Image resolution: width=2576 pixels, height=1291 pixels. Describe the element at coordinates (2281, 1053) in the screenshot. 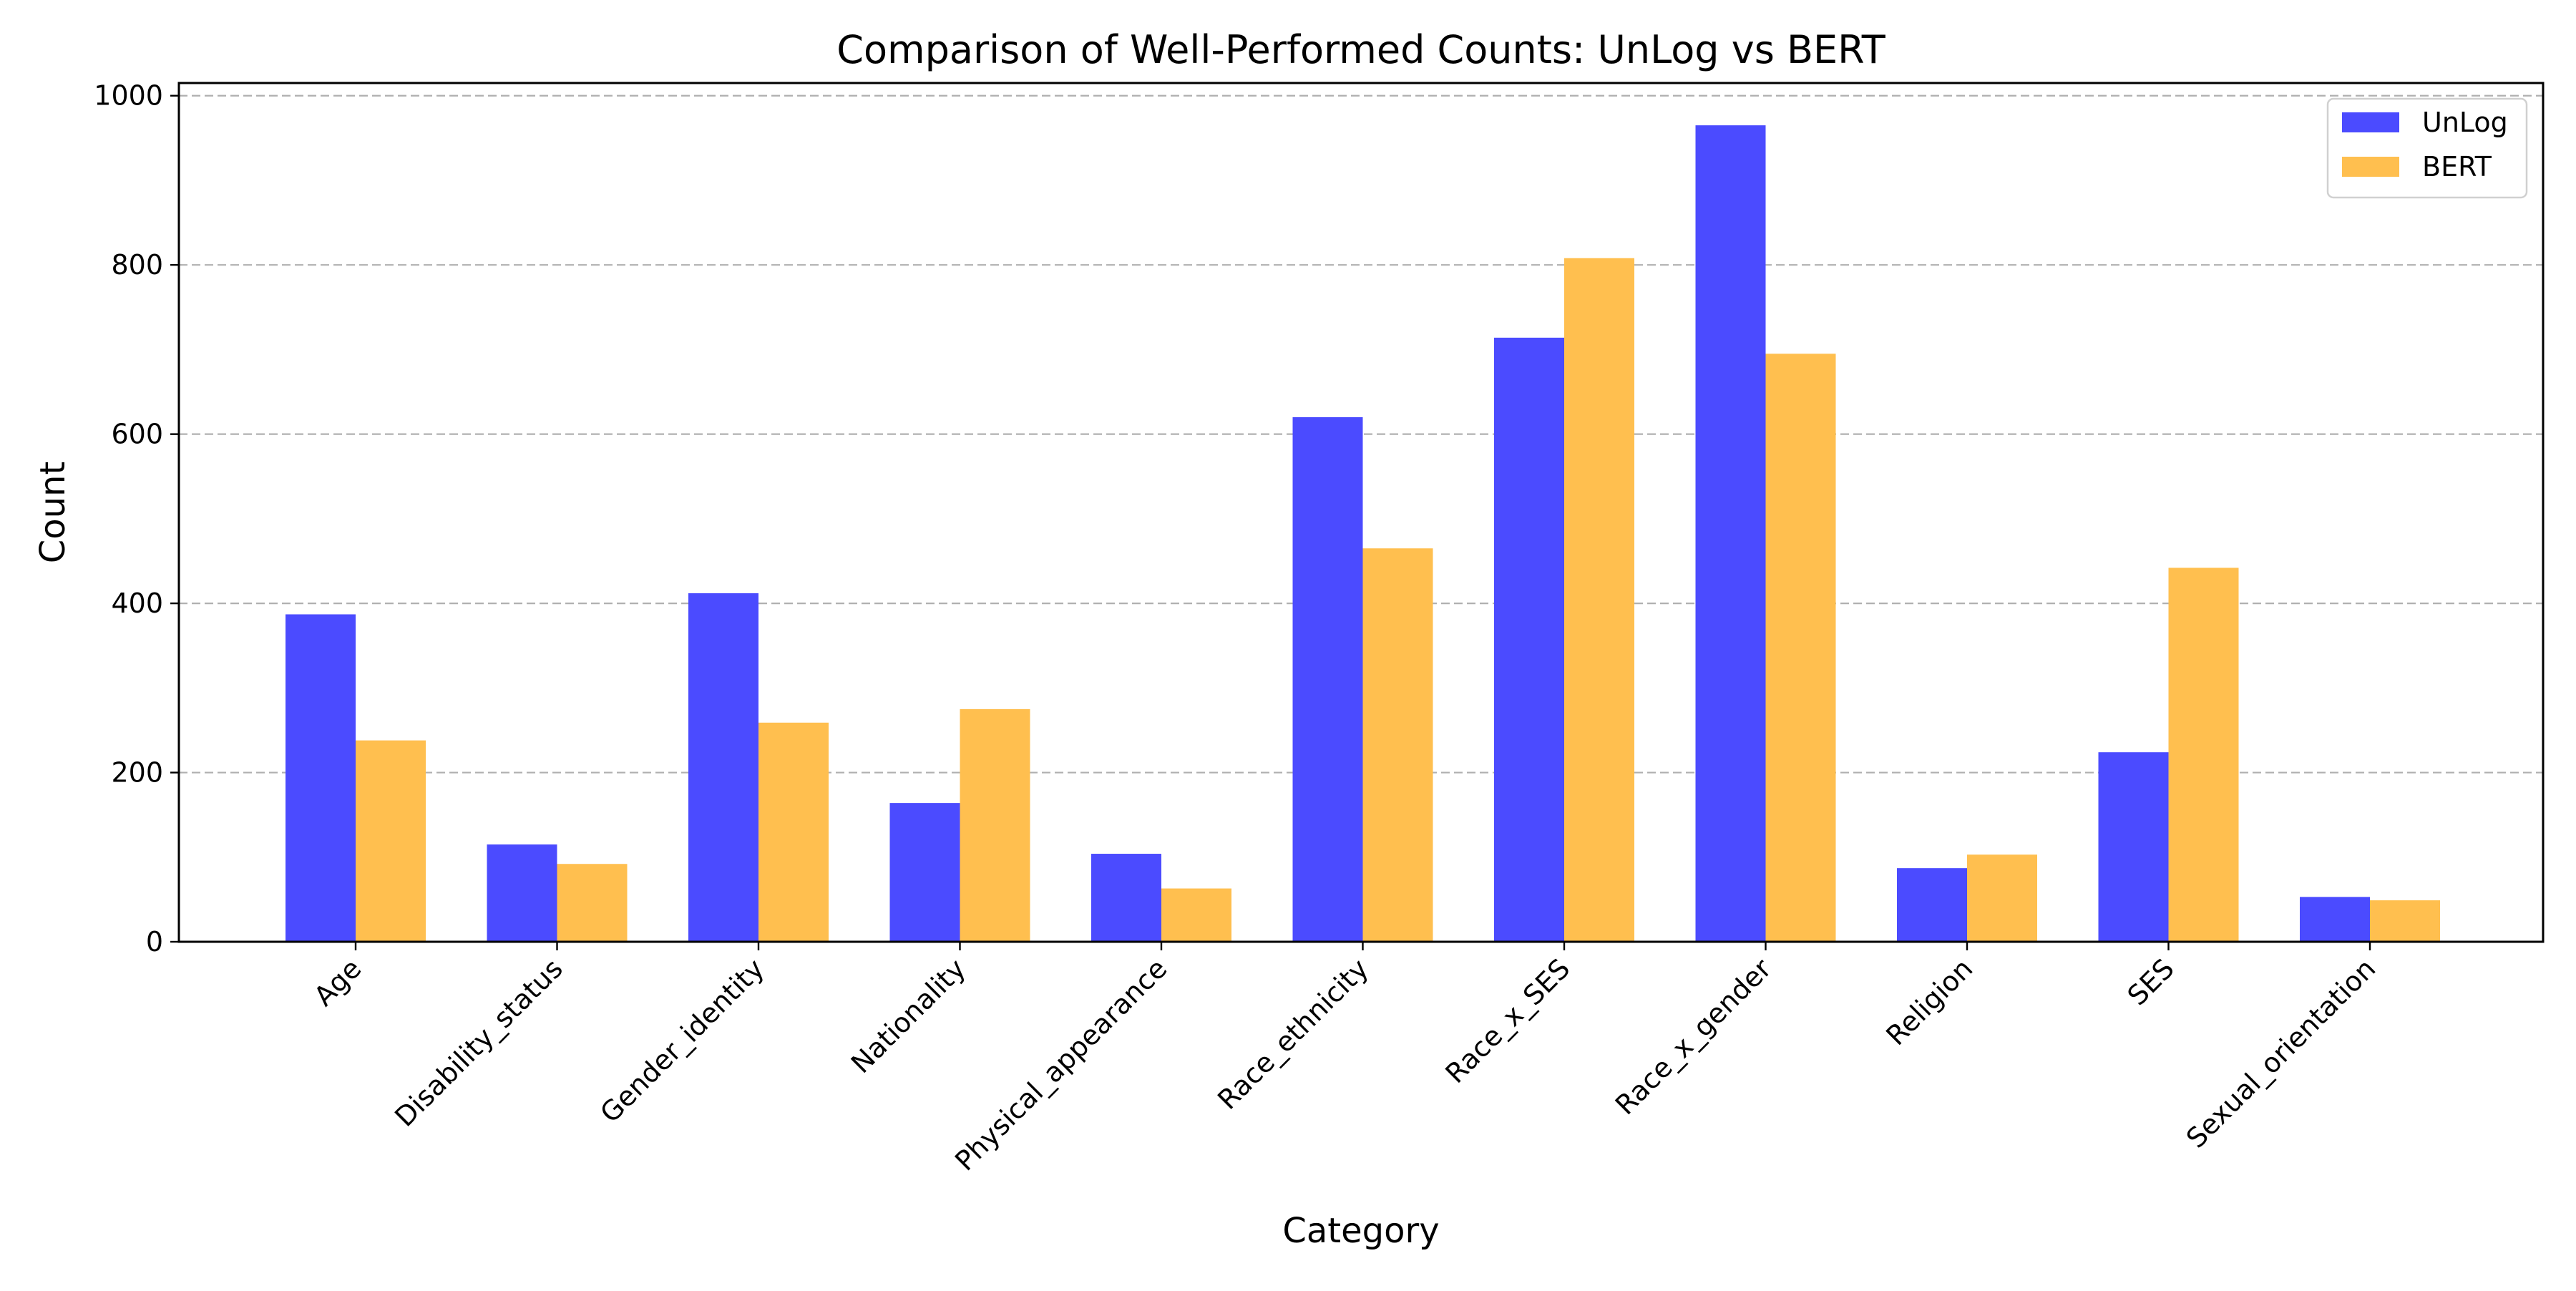

I see `x-tick-label: Sexual_orientation` at that location.